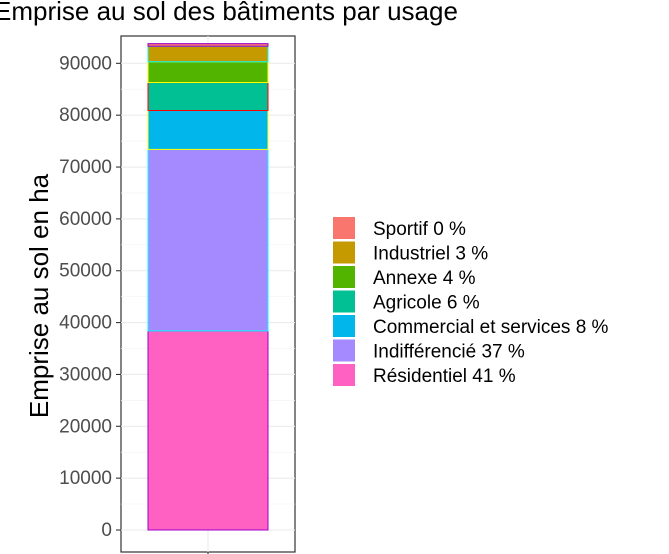 The image size is (669, 554). I want to click on y-tick-label: 70000, so click(85, 167).